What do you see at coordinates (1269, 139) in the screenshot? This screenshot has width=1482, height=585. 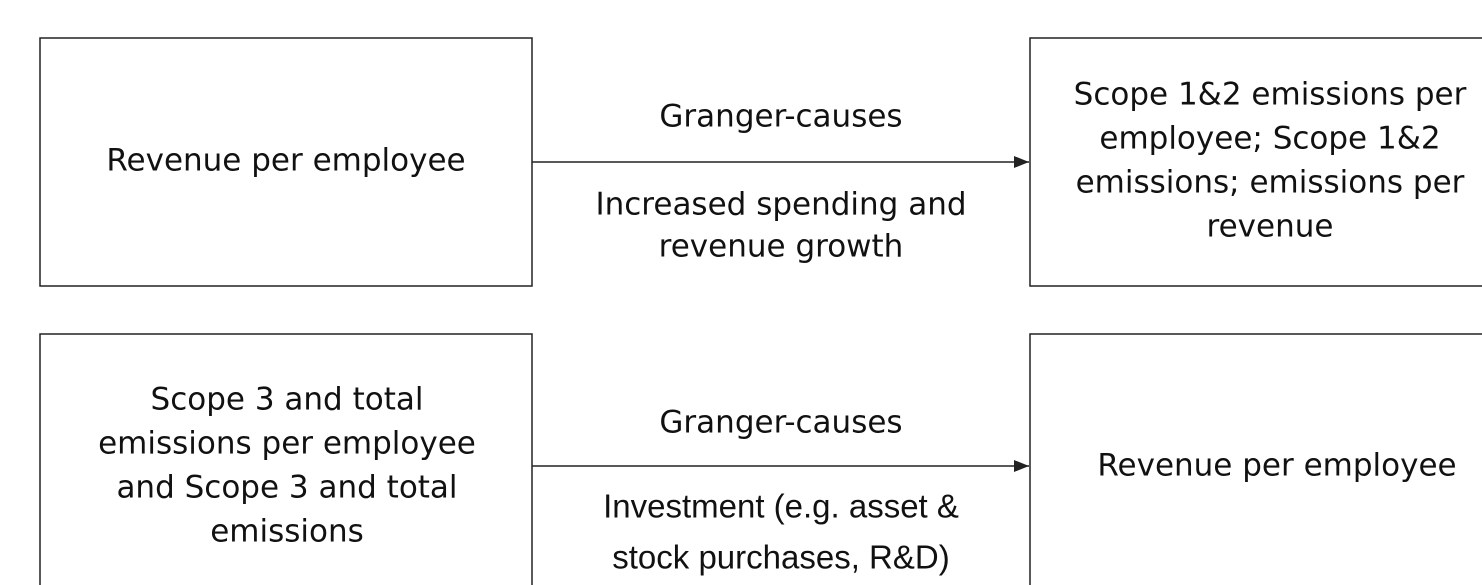 I see `target-label: employee; Scope 1&2` at bounding box center [1269, 139].